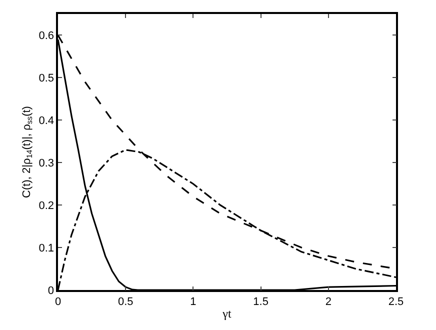  Describe the element at coordinates (46, 121) in the screenshot. I see `y-tick-label: 0.4` at that location.